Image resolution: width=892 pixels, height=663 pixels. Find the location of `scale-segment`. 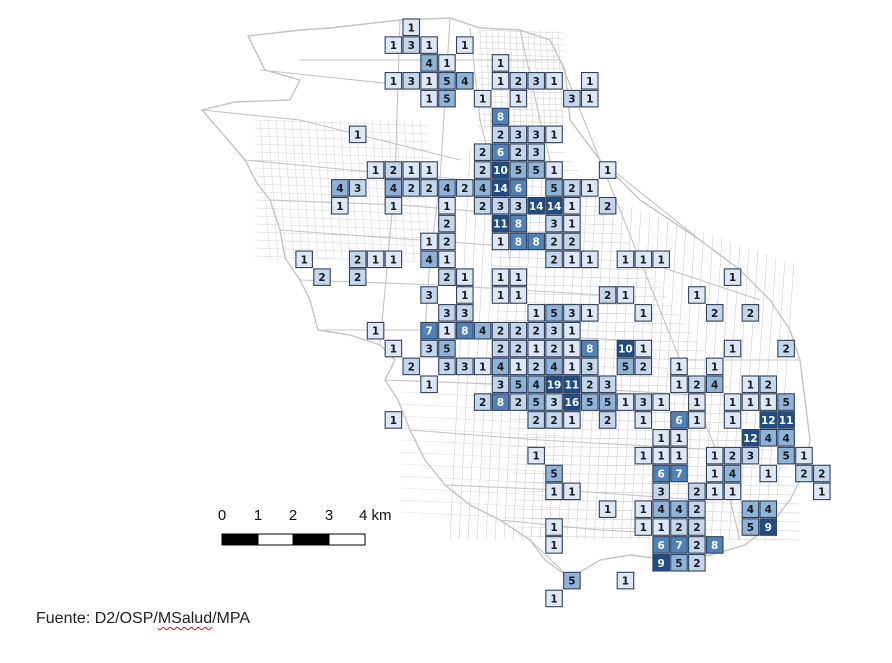

scale-segment is located at coordinates (347, 539).